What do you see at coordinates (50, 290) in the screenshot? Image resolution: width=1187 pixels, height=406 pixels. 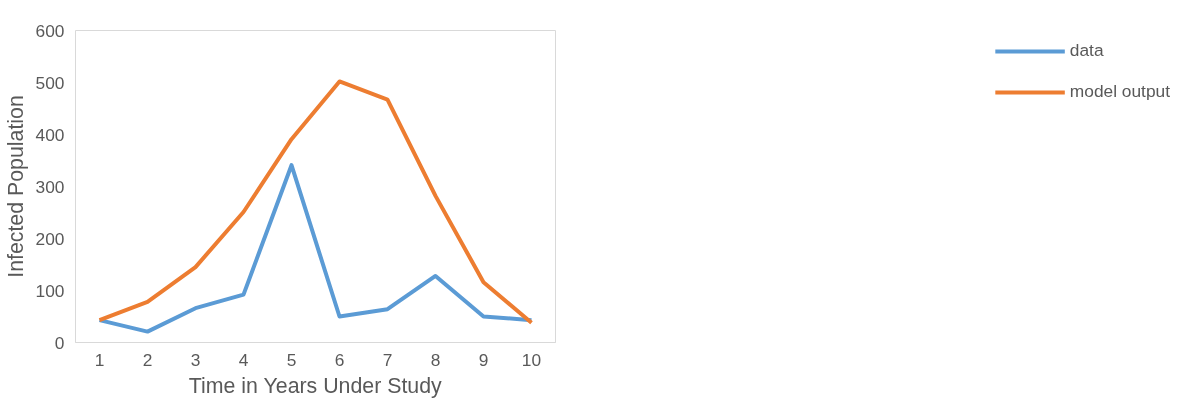 I see `y-tick-label: 100` at bounding box center [50, 290].